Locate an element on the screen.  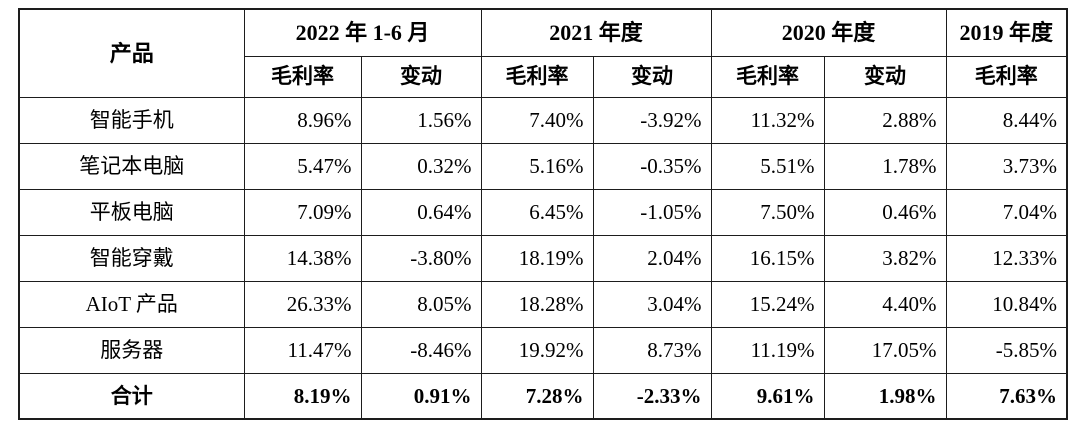
value-cell: 14.38% is located at coordinates (302, 258).